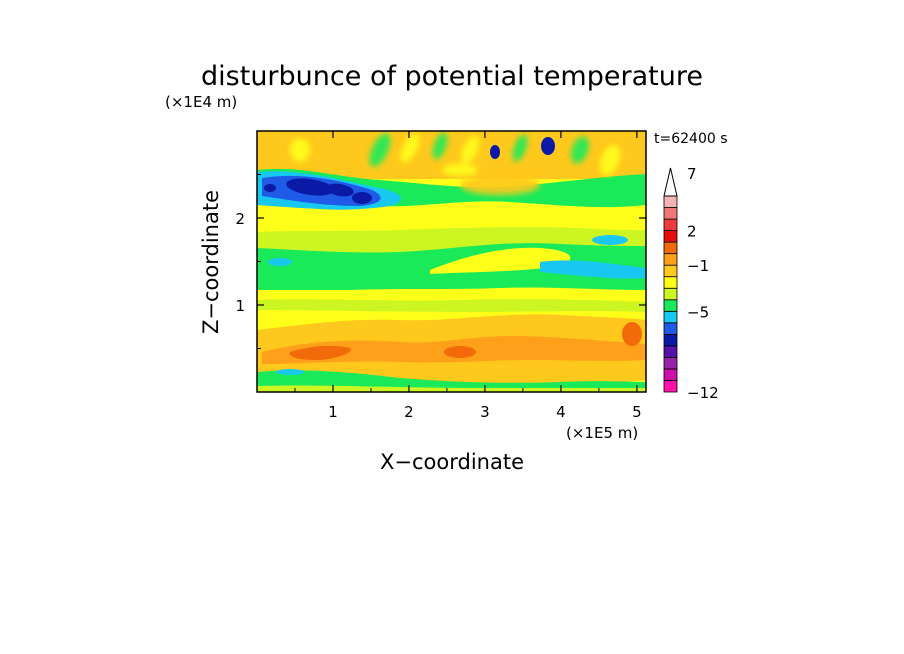 Image resolution: width=904 pixels, height=654 pixels. What do you see at coordinates (460, 352) in the screenshot?
I see `field-lower-red-core-right` at bounding box center [460, 352].